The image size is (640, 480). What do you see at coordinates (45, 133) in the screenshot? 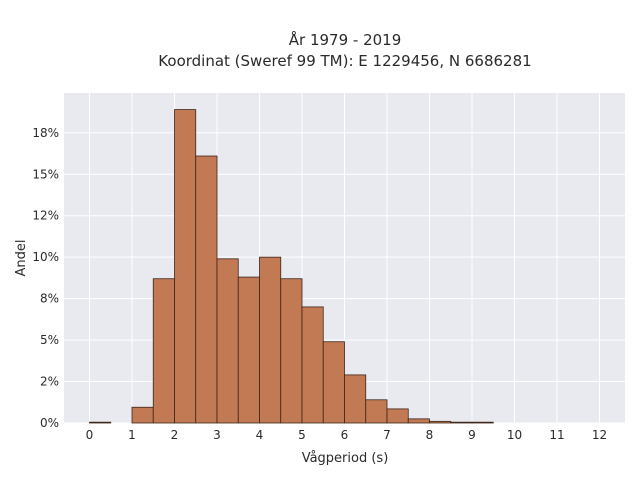
I see `y-tick-label: 18%` at bounding box center [45, 133].